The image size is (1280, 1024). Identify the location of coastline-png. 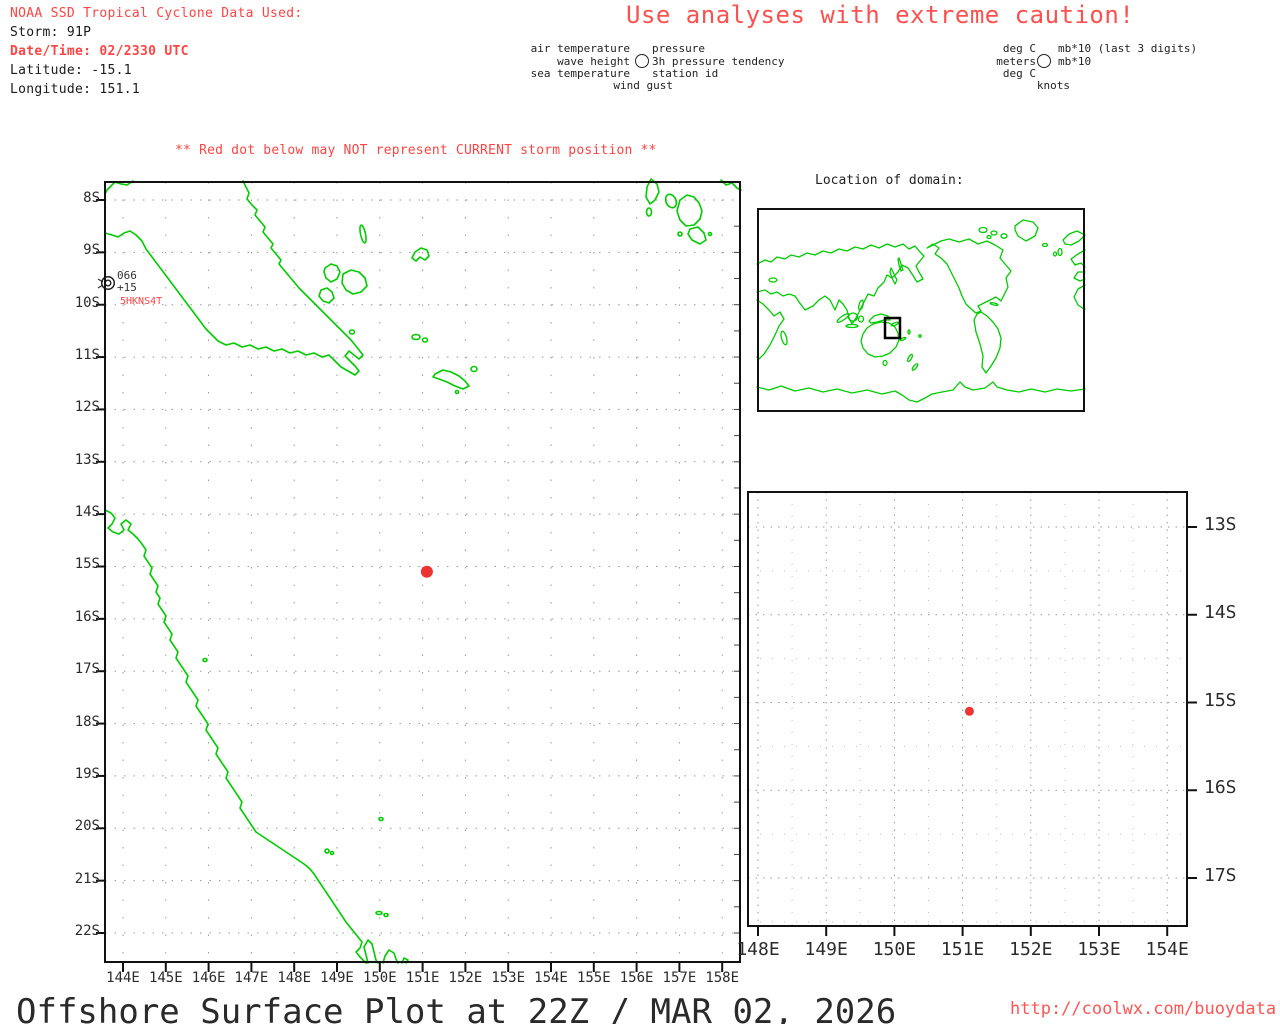
(234, 278).